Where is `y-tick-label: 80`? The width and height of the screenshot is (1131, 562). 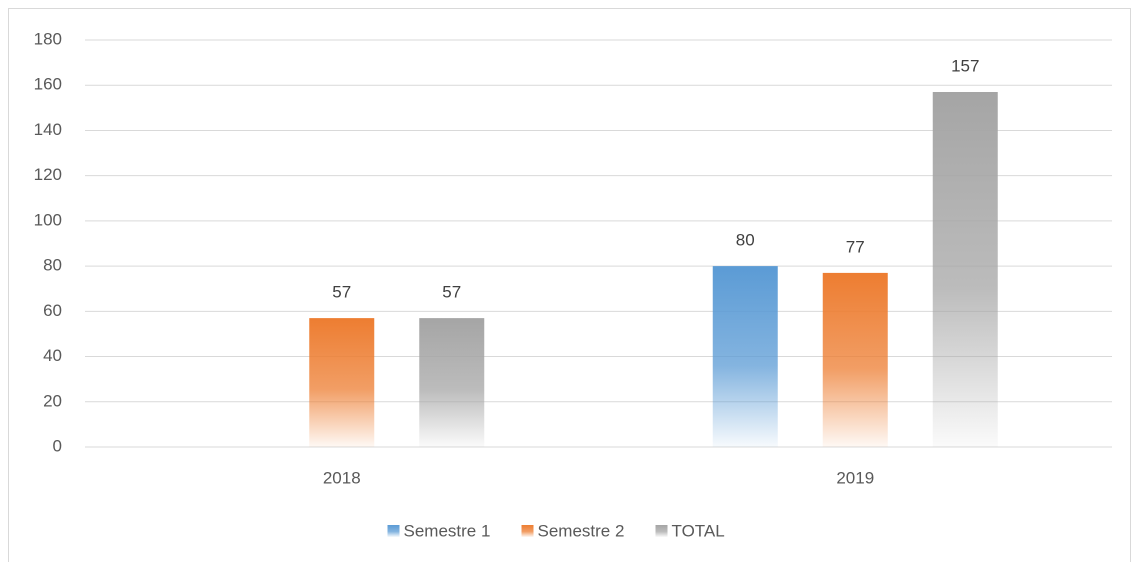
y-tick-label: 80 is located at coordinates (52, 265).